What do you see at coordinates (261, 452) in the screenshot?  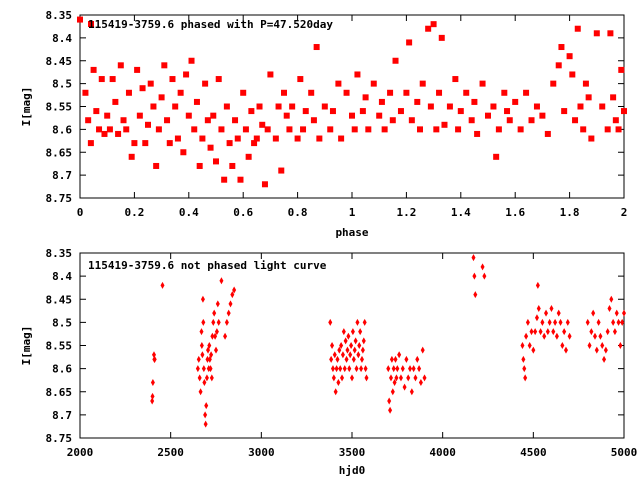 I see `x-tick-label: 3000` at bounding box center [261, 452].